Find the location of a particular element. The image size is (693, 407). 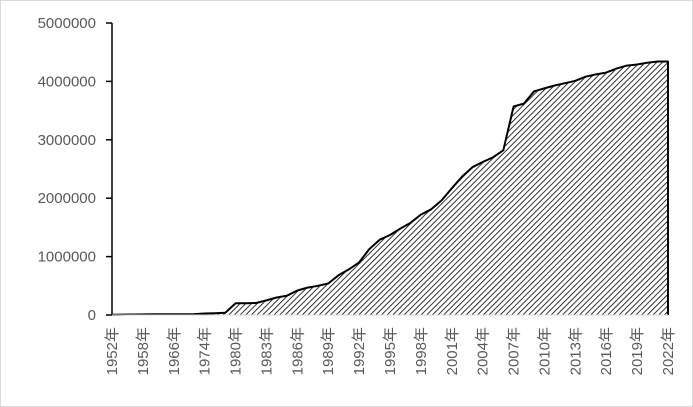

x-tick-label: 1958年 is located at coordinates (143, 351).